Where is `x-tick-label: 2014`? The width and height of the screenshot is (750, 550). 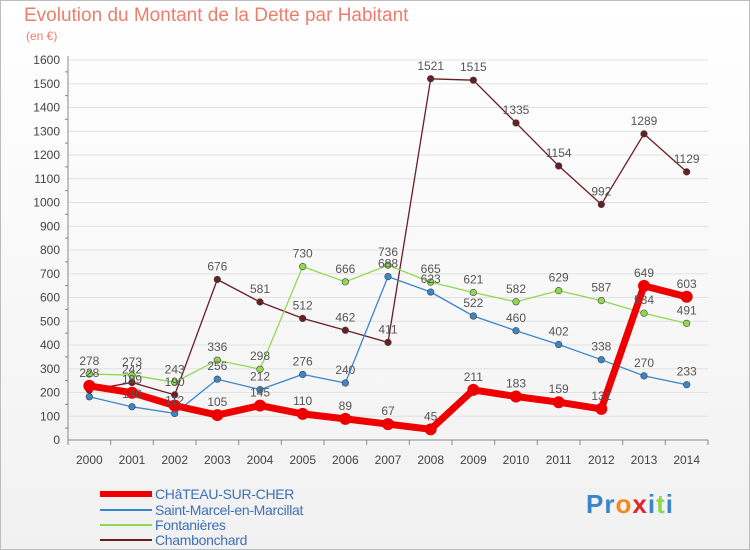 x-tick-label: 2014 is located at coordinates (686, 460).